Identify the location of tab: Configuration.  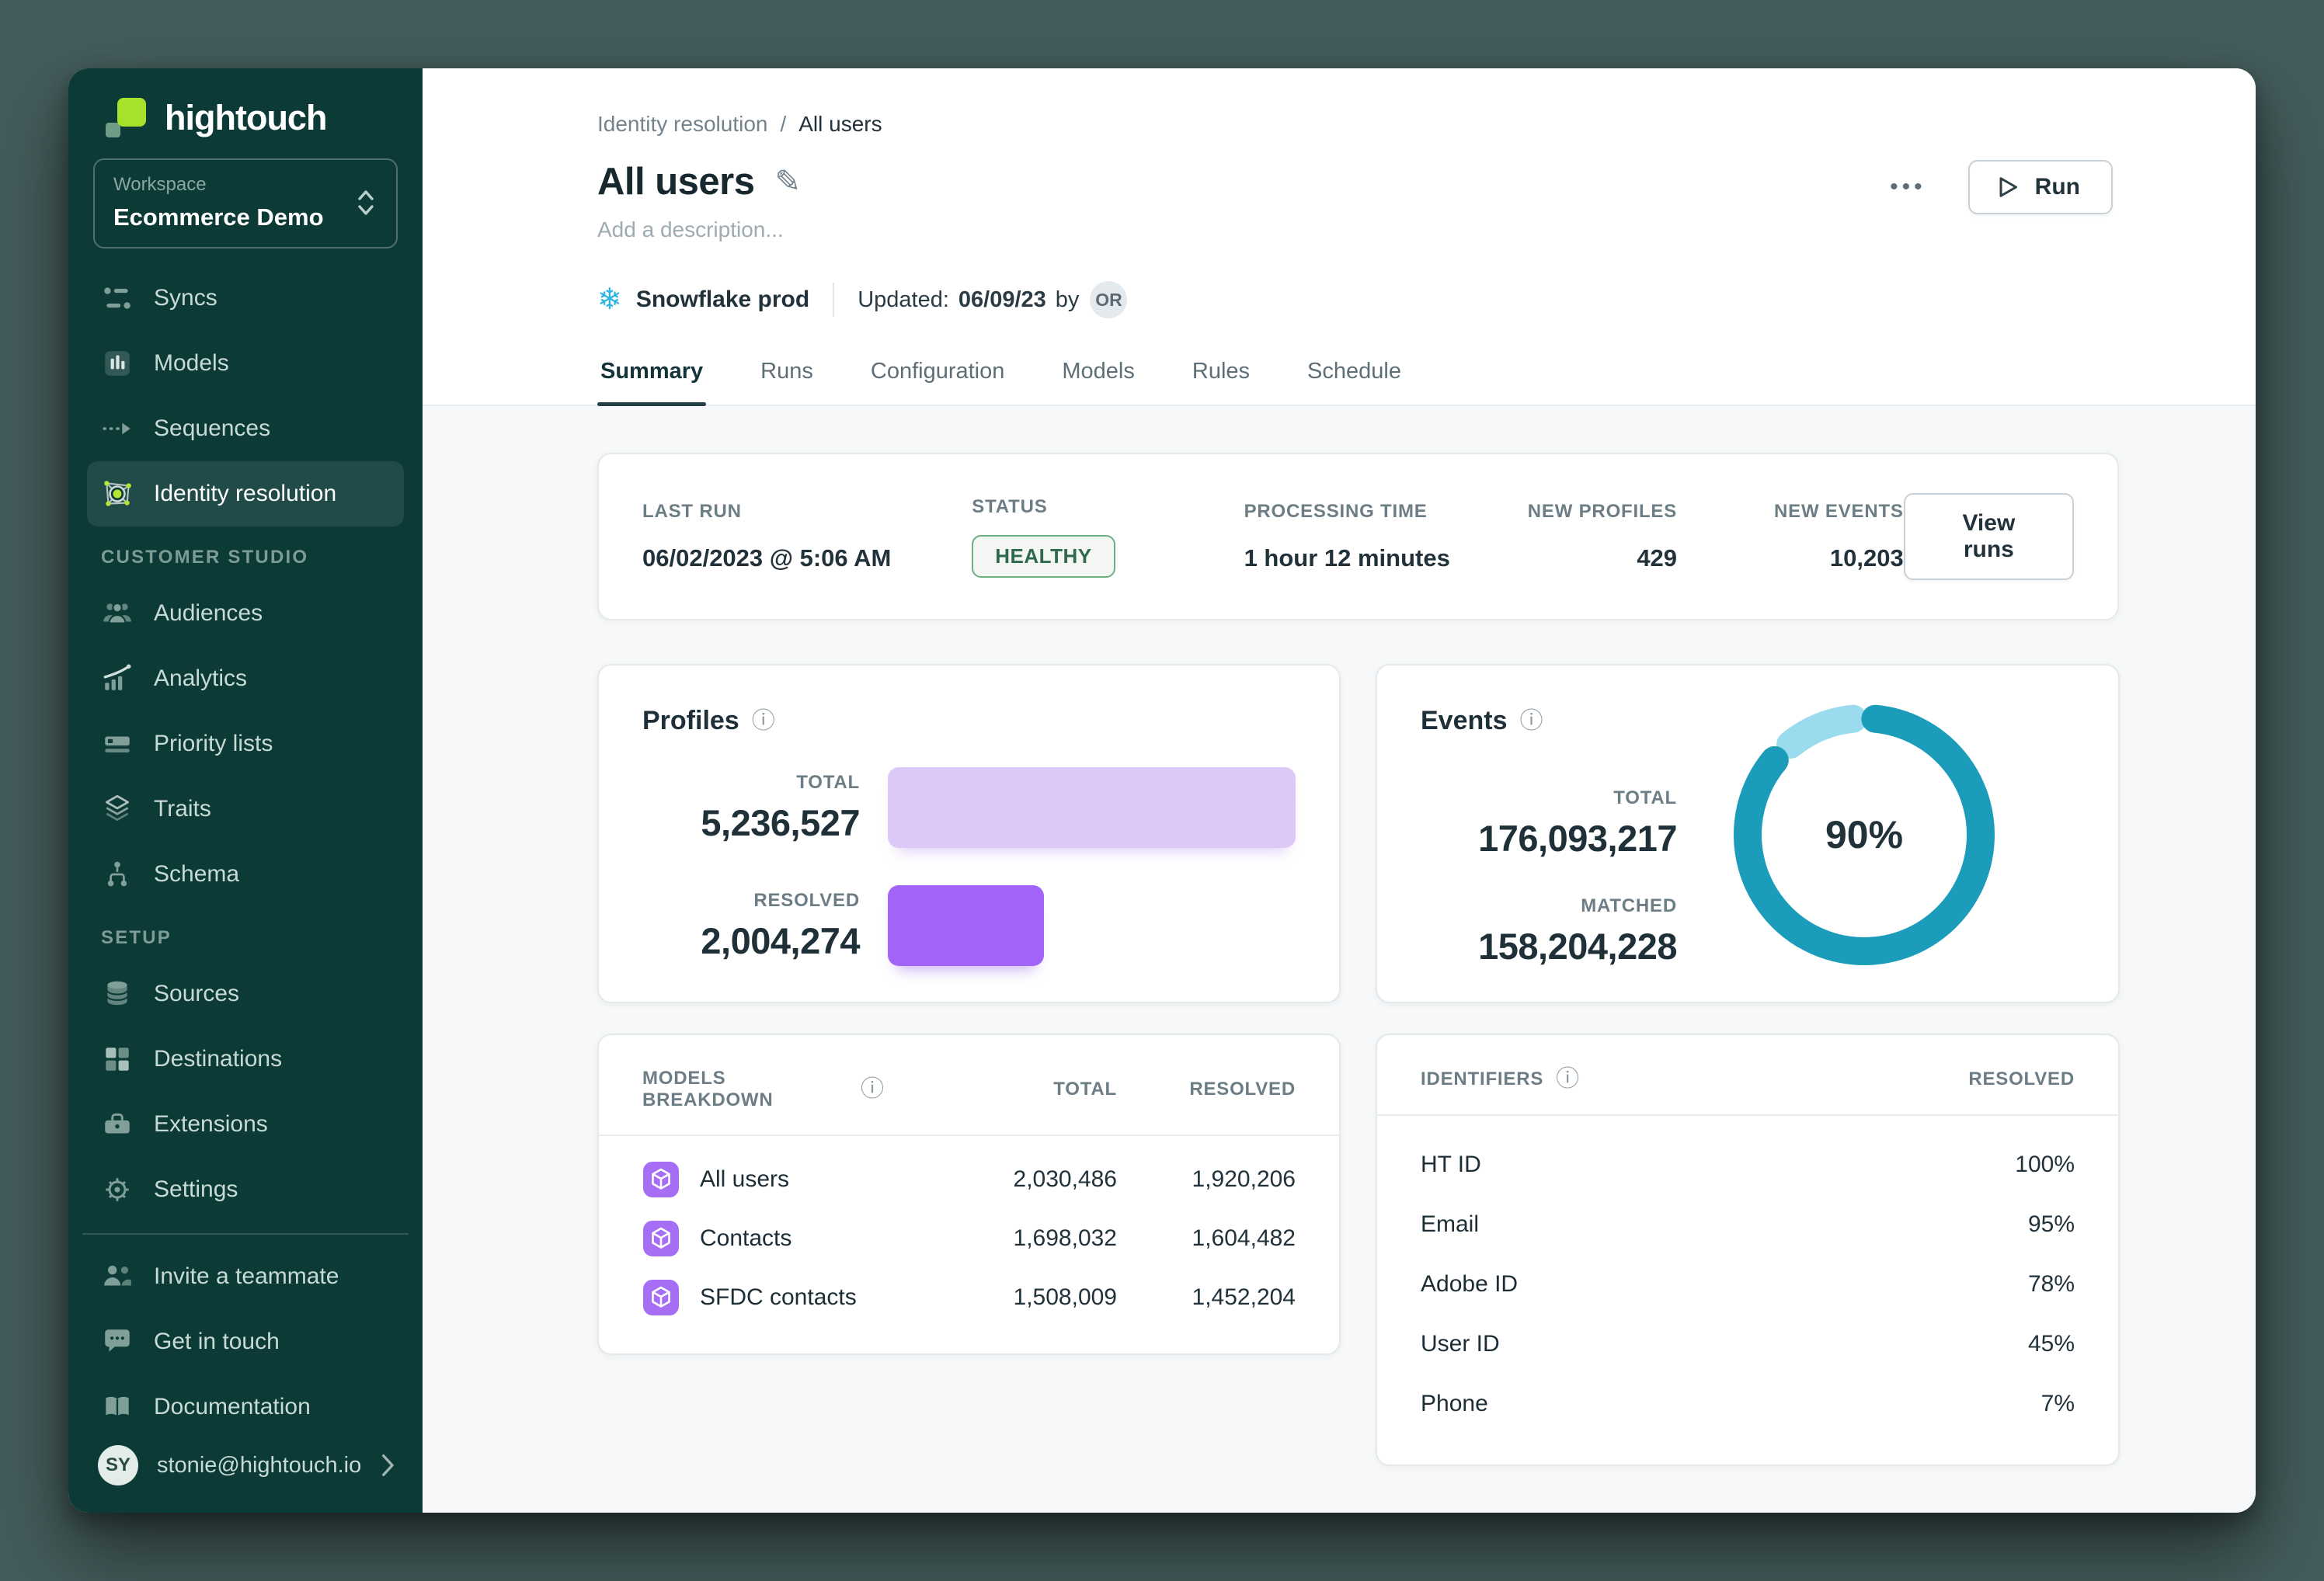
(938, 379).